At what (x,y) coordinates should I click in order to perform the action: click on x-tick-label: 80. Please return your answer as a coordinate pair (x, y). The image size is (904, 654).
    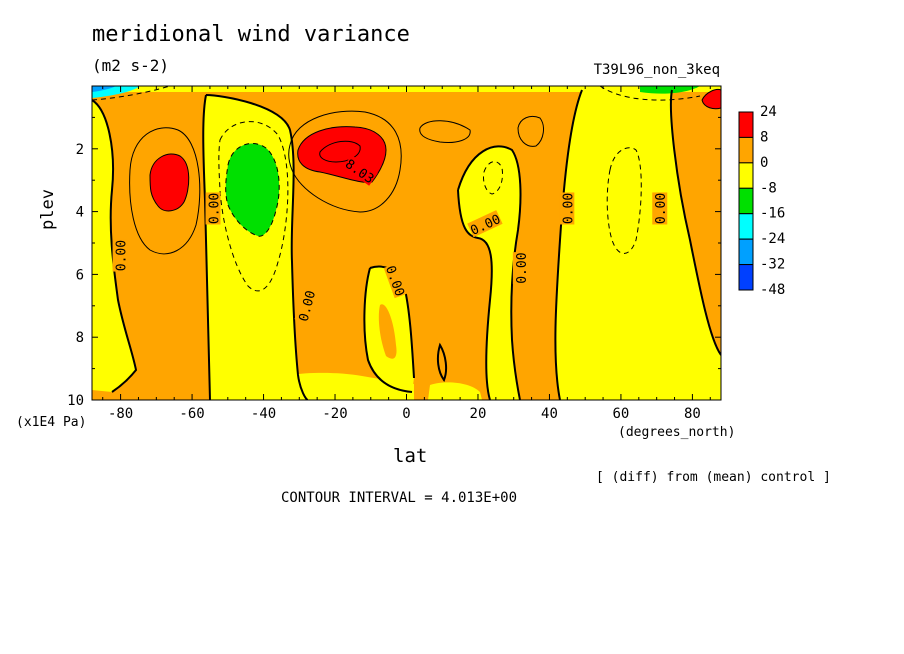
    Looking at the image, I should click on (692, 414).